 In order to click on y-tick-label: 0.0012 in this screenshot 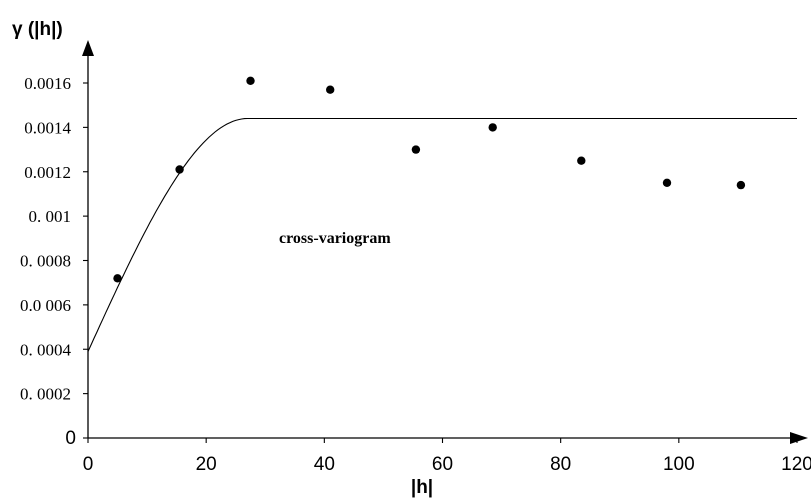, I will do `click(47, 172)`.